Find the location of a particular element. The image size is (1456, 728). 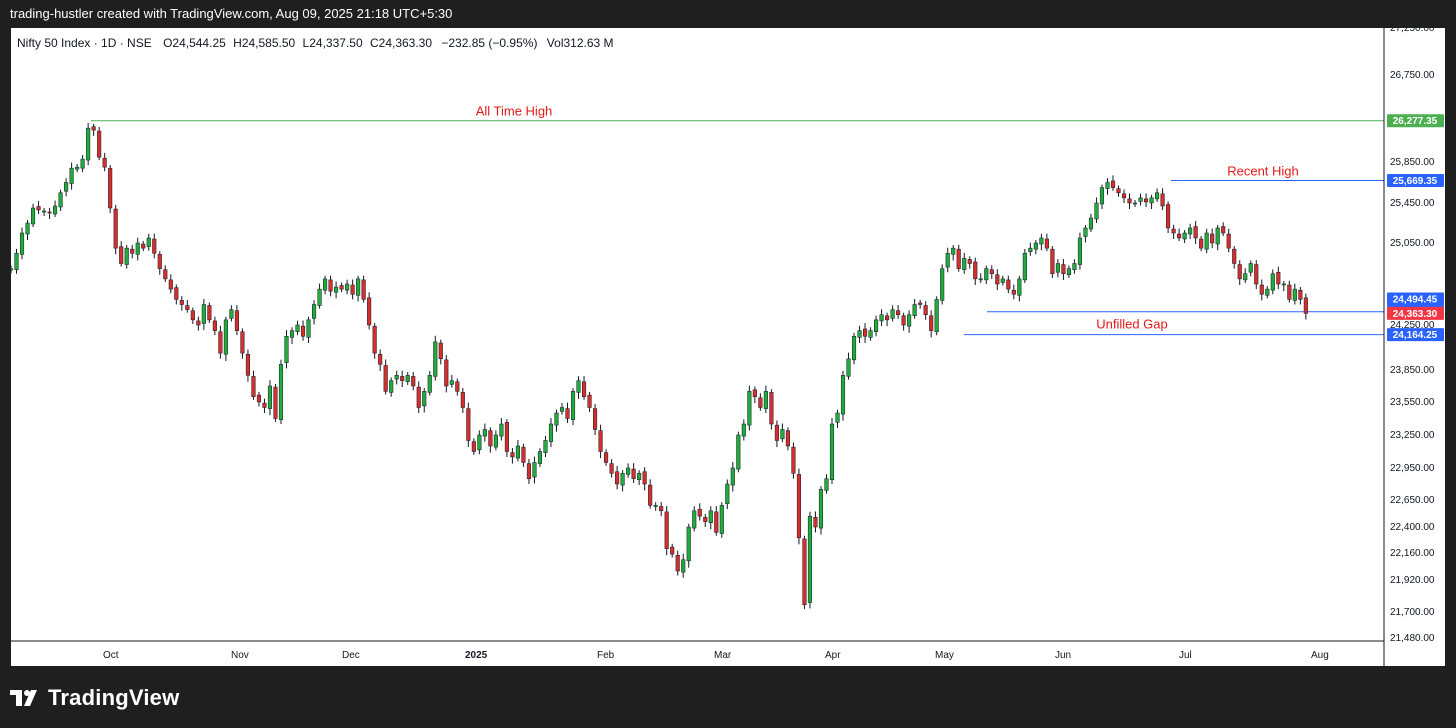

price-tick-label: 22,650.00 is located at coordinates (1412, 500).